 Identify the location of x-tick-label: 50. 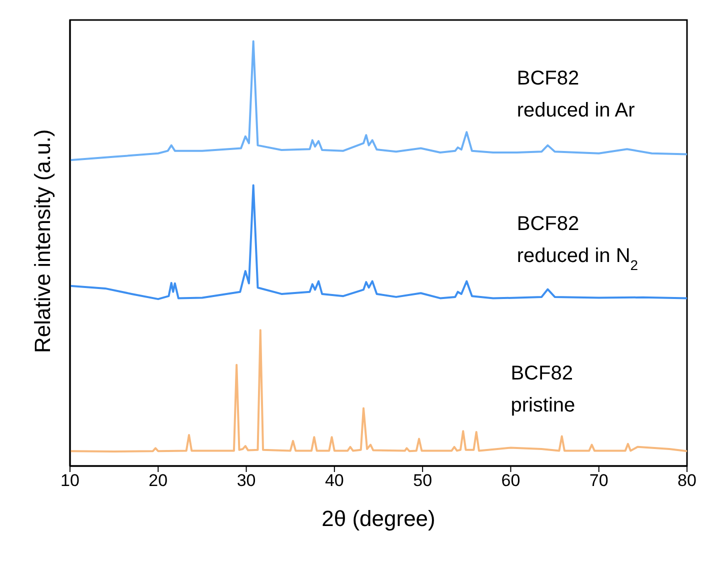
(422, 480).